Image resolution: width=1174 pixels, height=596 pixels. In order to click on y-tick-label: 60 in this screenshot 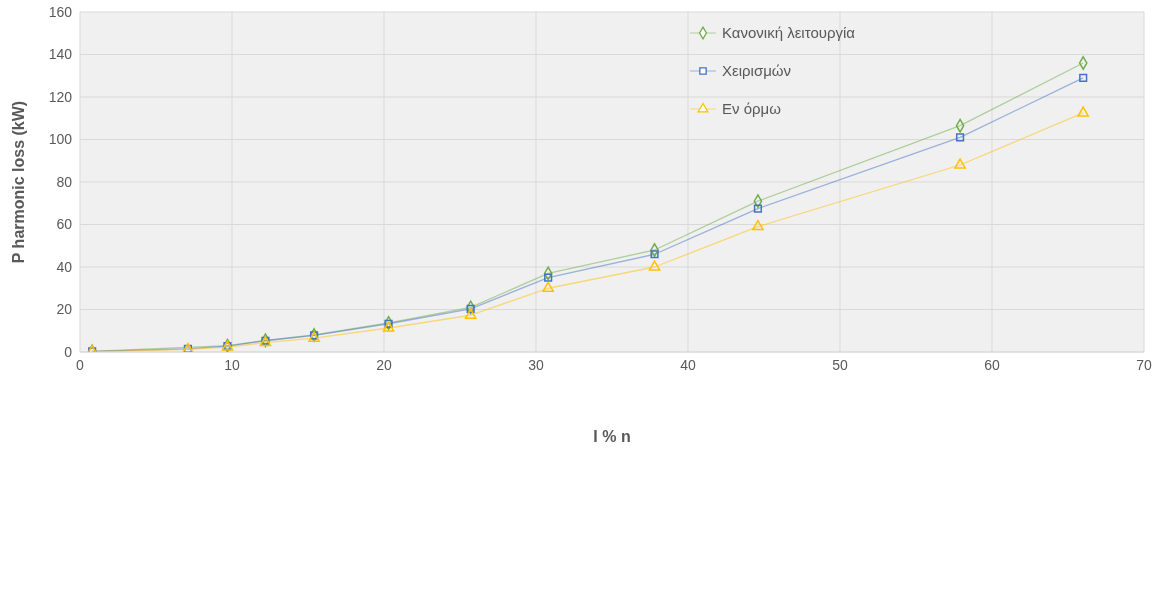, I will do `click(64, 224)`.